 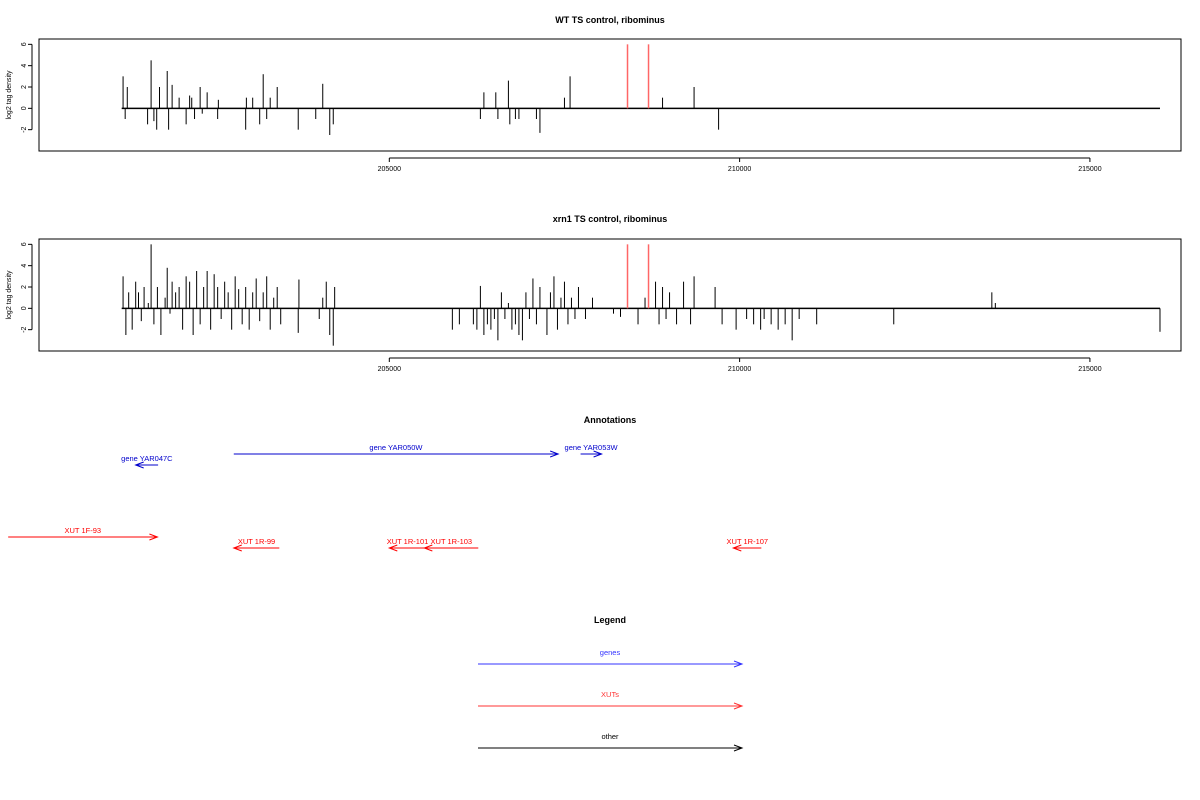 What do you see at coordinates (610, 694) in the screenshot?
I see `legend-label: XUTs` at bounding box center [610, 694].